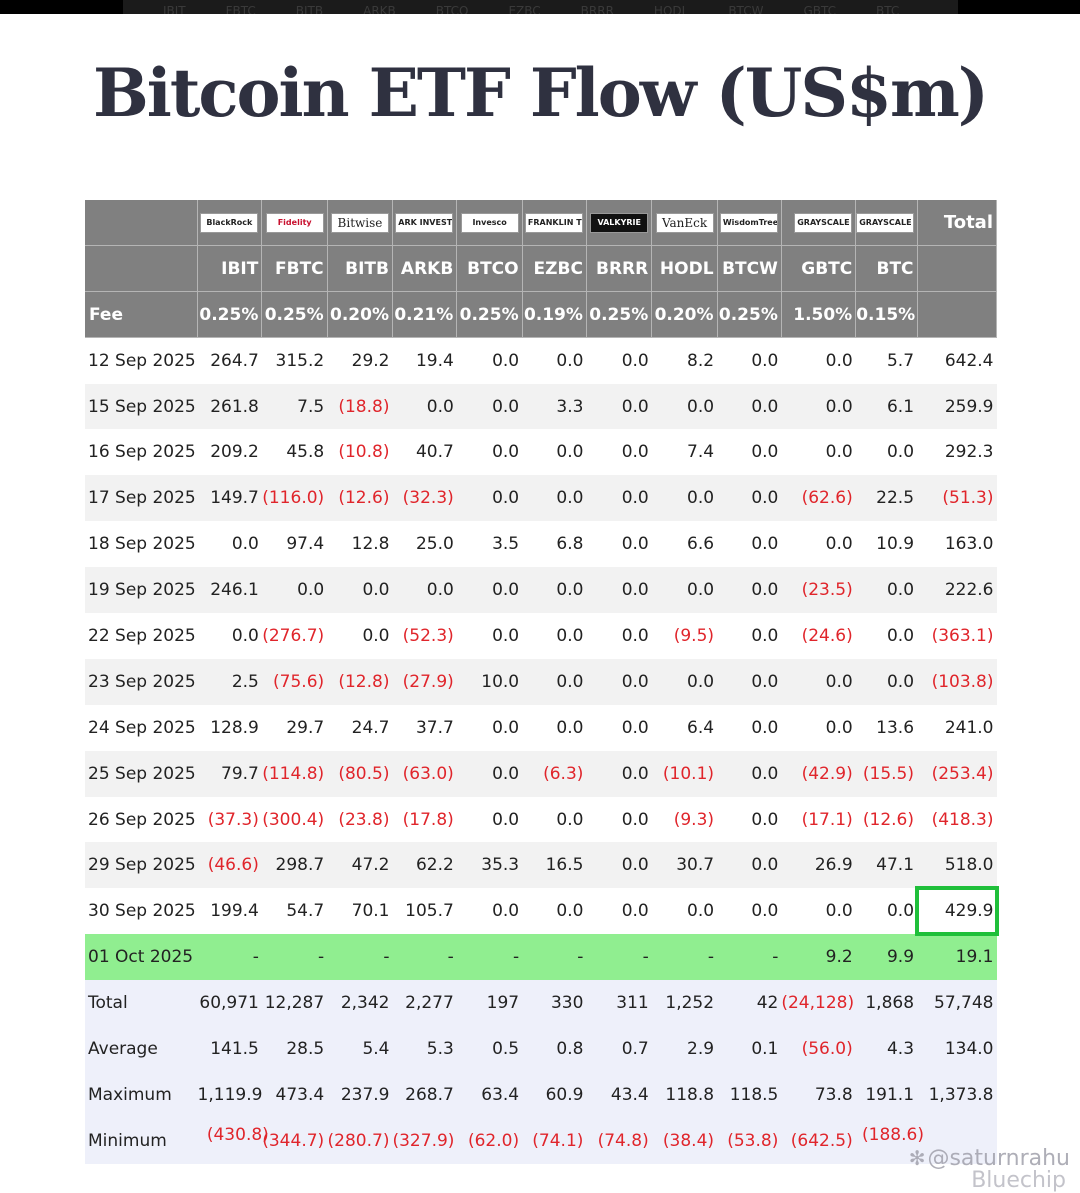 This screenshot has height=1193, width=1080. Describe the element at coordinates (489, 222) in the screenshot. I see `issuer-logo-icon: Invesco` at that location.